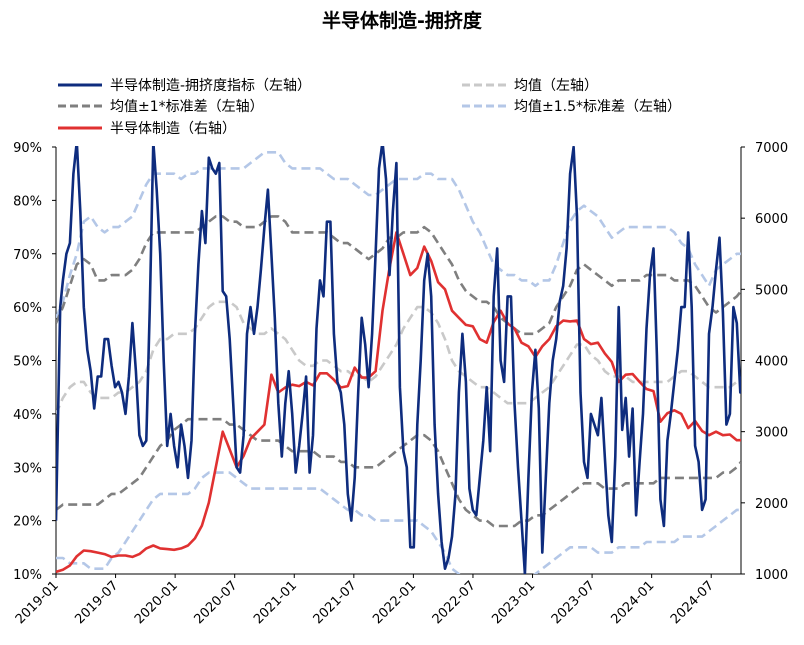  Describe the element at coordinates (597, 107) in the screenshot. I see `legend-label: 均值±1.5*标准差（左轴）` at that location.